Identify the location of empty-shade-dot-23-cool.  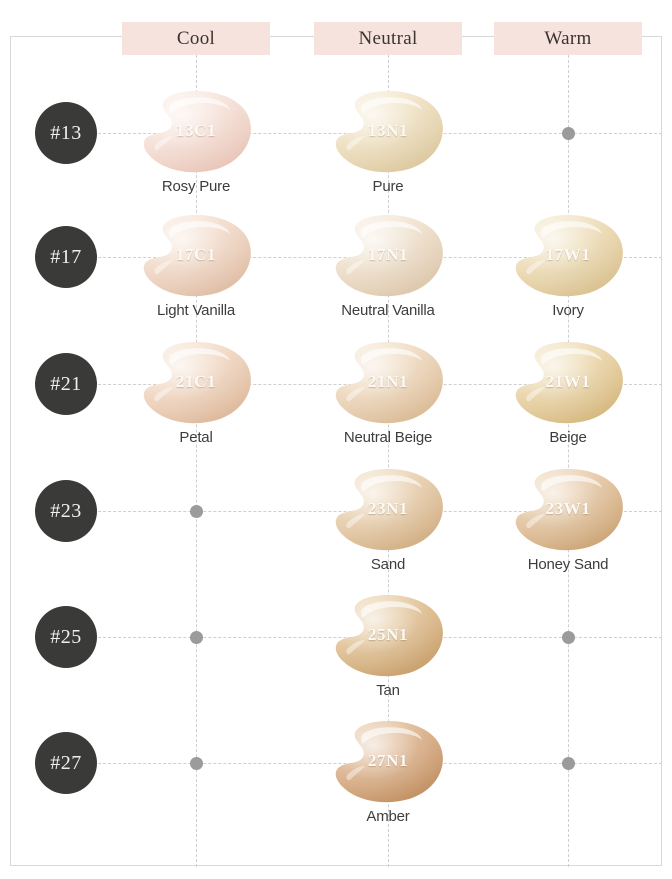
(196, 511).